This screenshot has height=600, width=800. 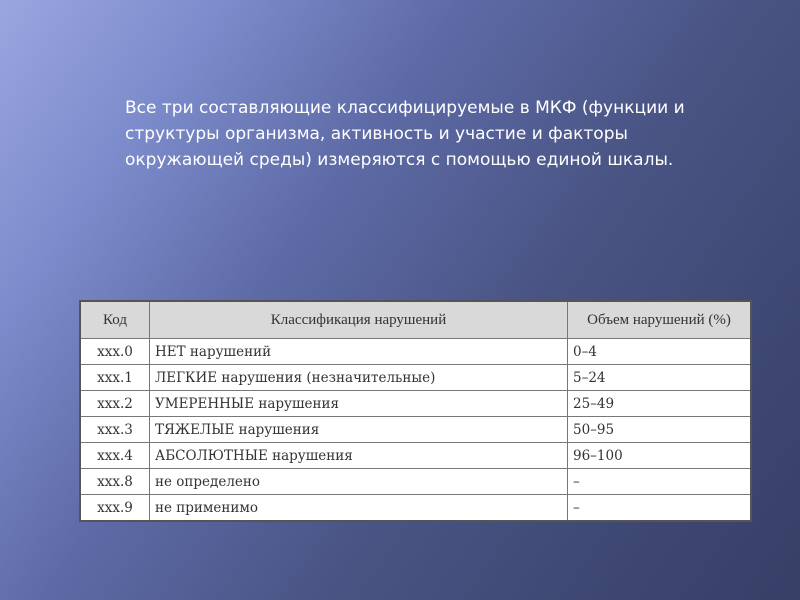 I want to click on cell-code: xxx.0, so click(x=114, y=351).